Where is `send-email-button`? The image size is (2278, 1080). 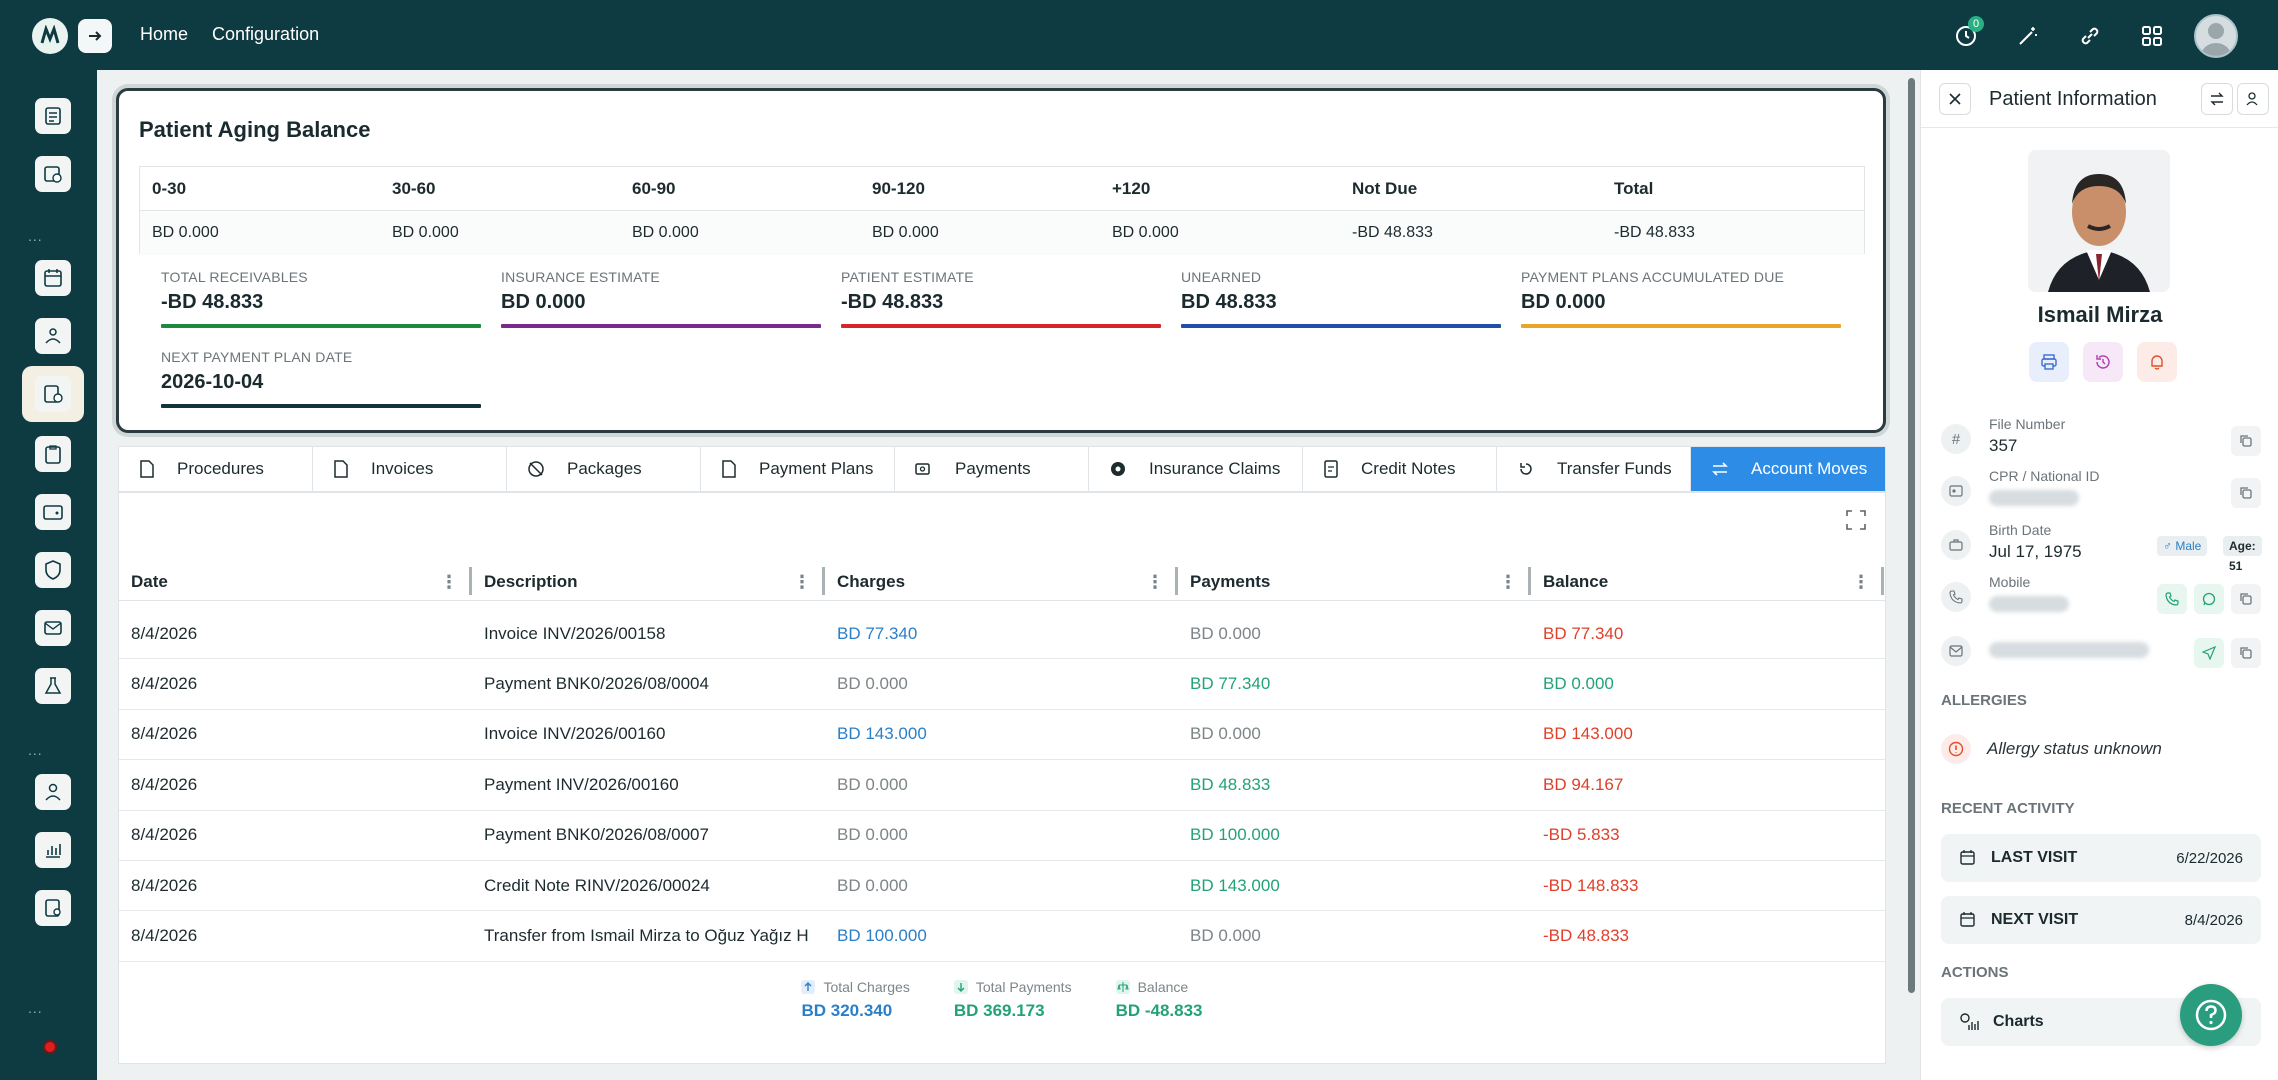 send-email-button is located at coordinates (2209, 653).